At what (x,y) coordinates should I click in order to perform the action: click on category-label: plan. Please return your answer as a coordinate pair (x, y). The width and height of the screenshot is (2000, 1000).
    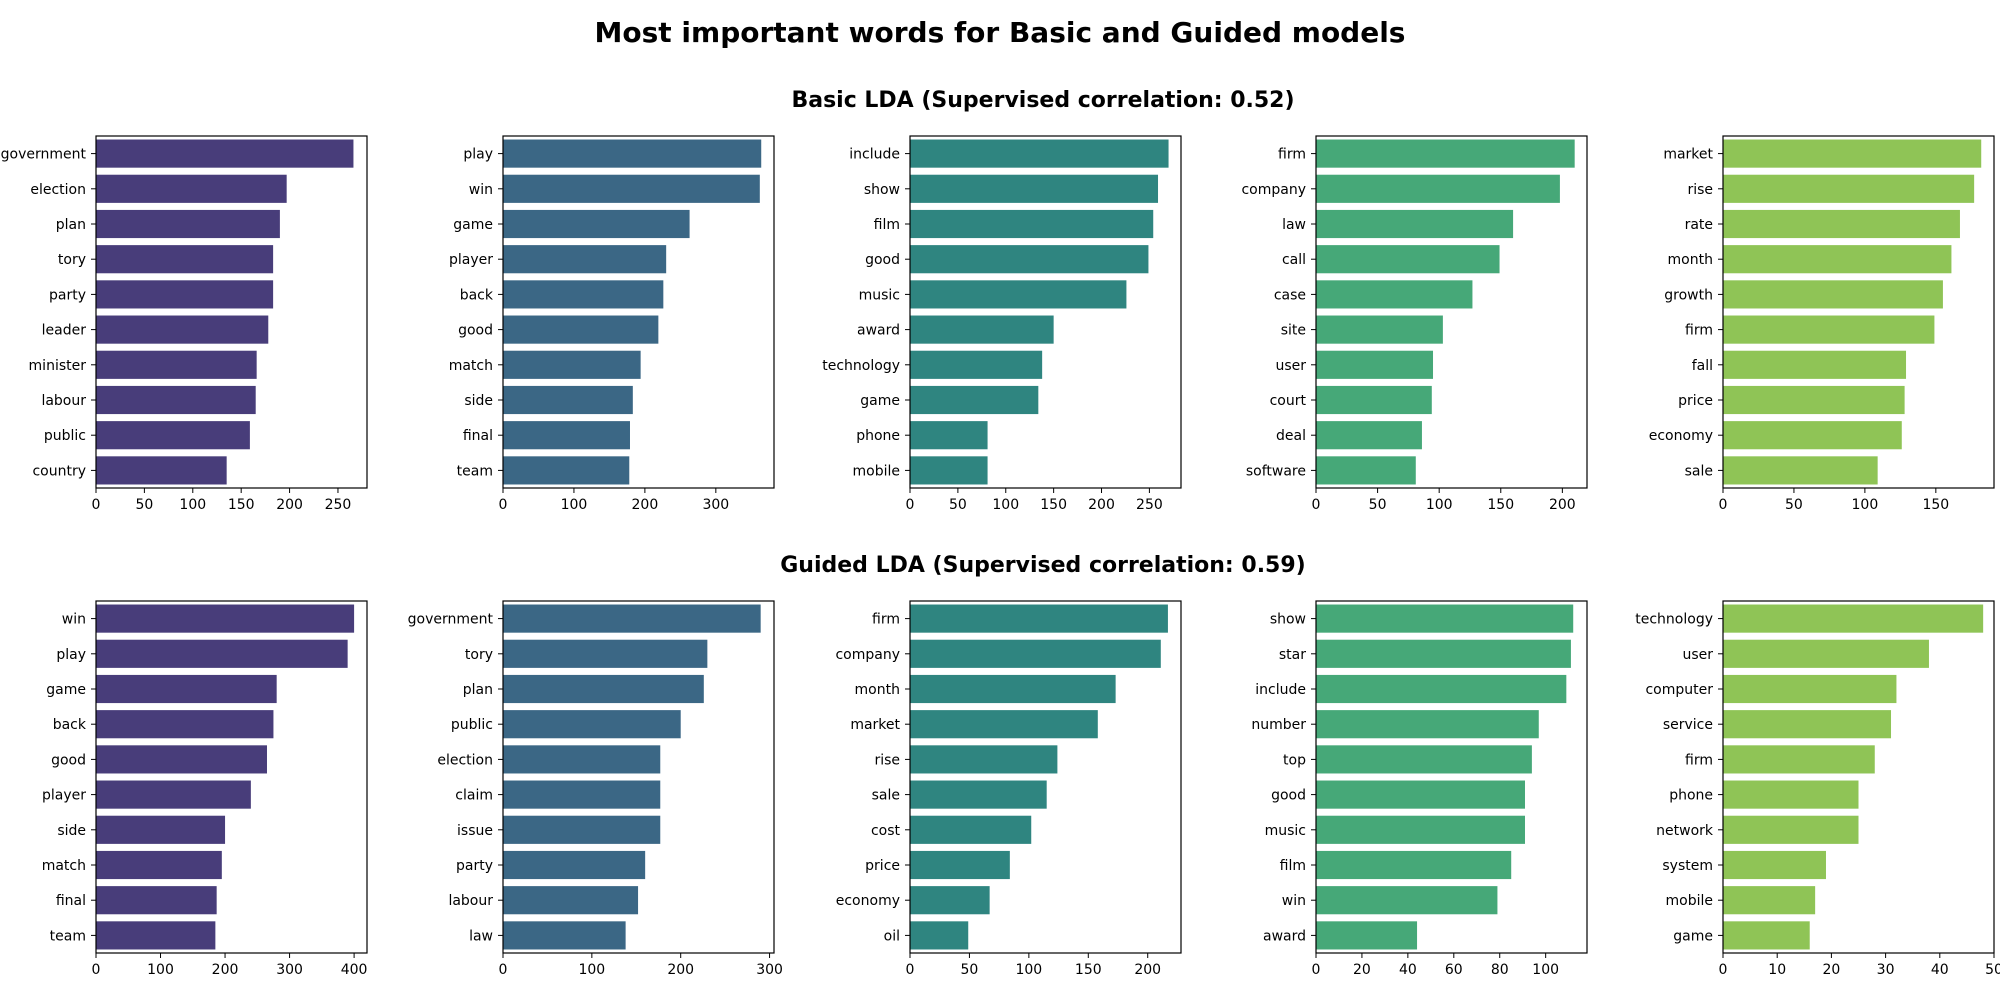
    Looking at the image, I should click on (478, 690).